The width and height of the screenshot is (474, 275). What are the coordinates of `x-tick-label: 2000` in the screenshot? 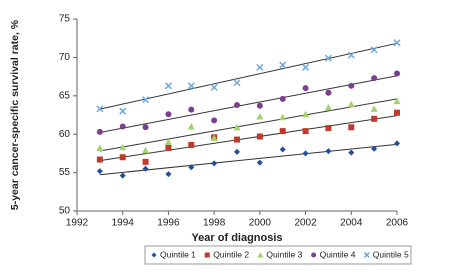 It's located at (260, 223).